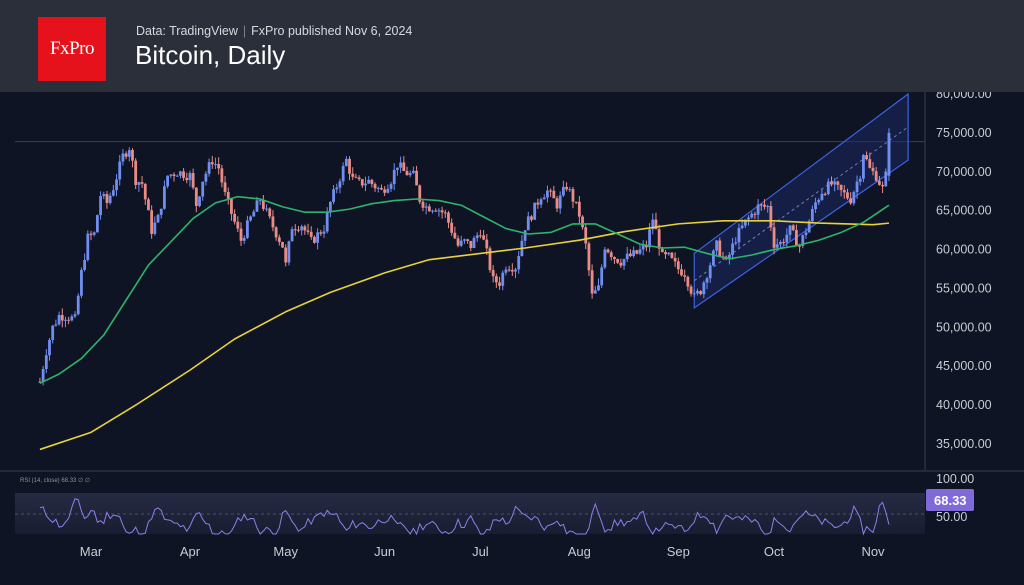 Image resolution: width=1024 pixels, height=585 pixels. I want to click on price-tick-label: 35,000.00, so click(964, 444).